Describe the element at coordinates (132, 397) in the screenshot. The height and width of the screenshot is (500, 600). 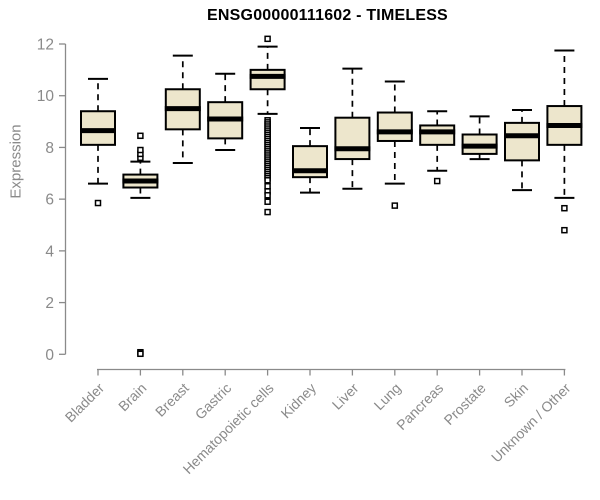
I see `x-tick-label-brain: Brain` at that location.